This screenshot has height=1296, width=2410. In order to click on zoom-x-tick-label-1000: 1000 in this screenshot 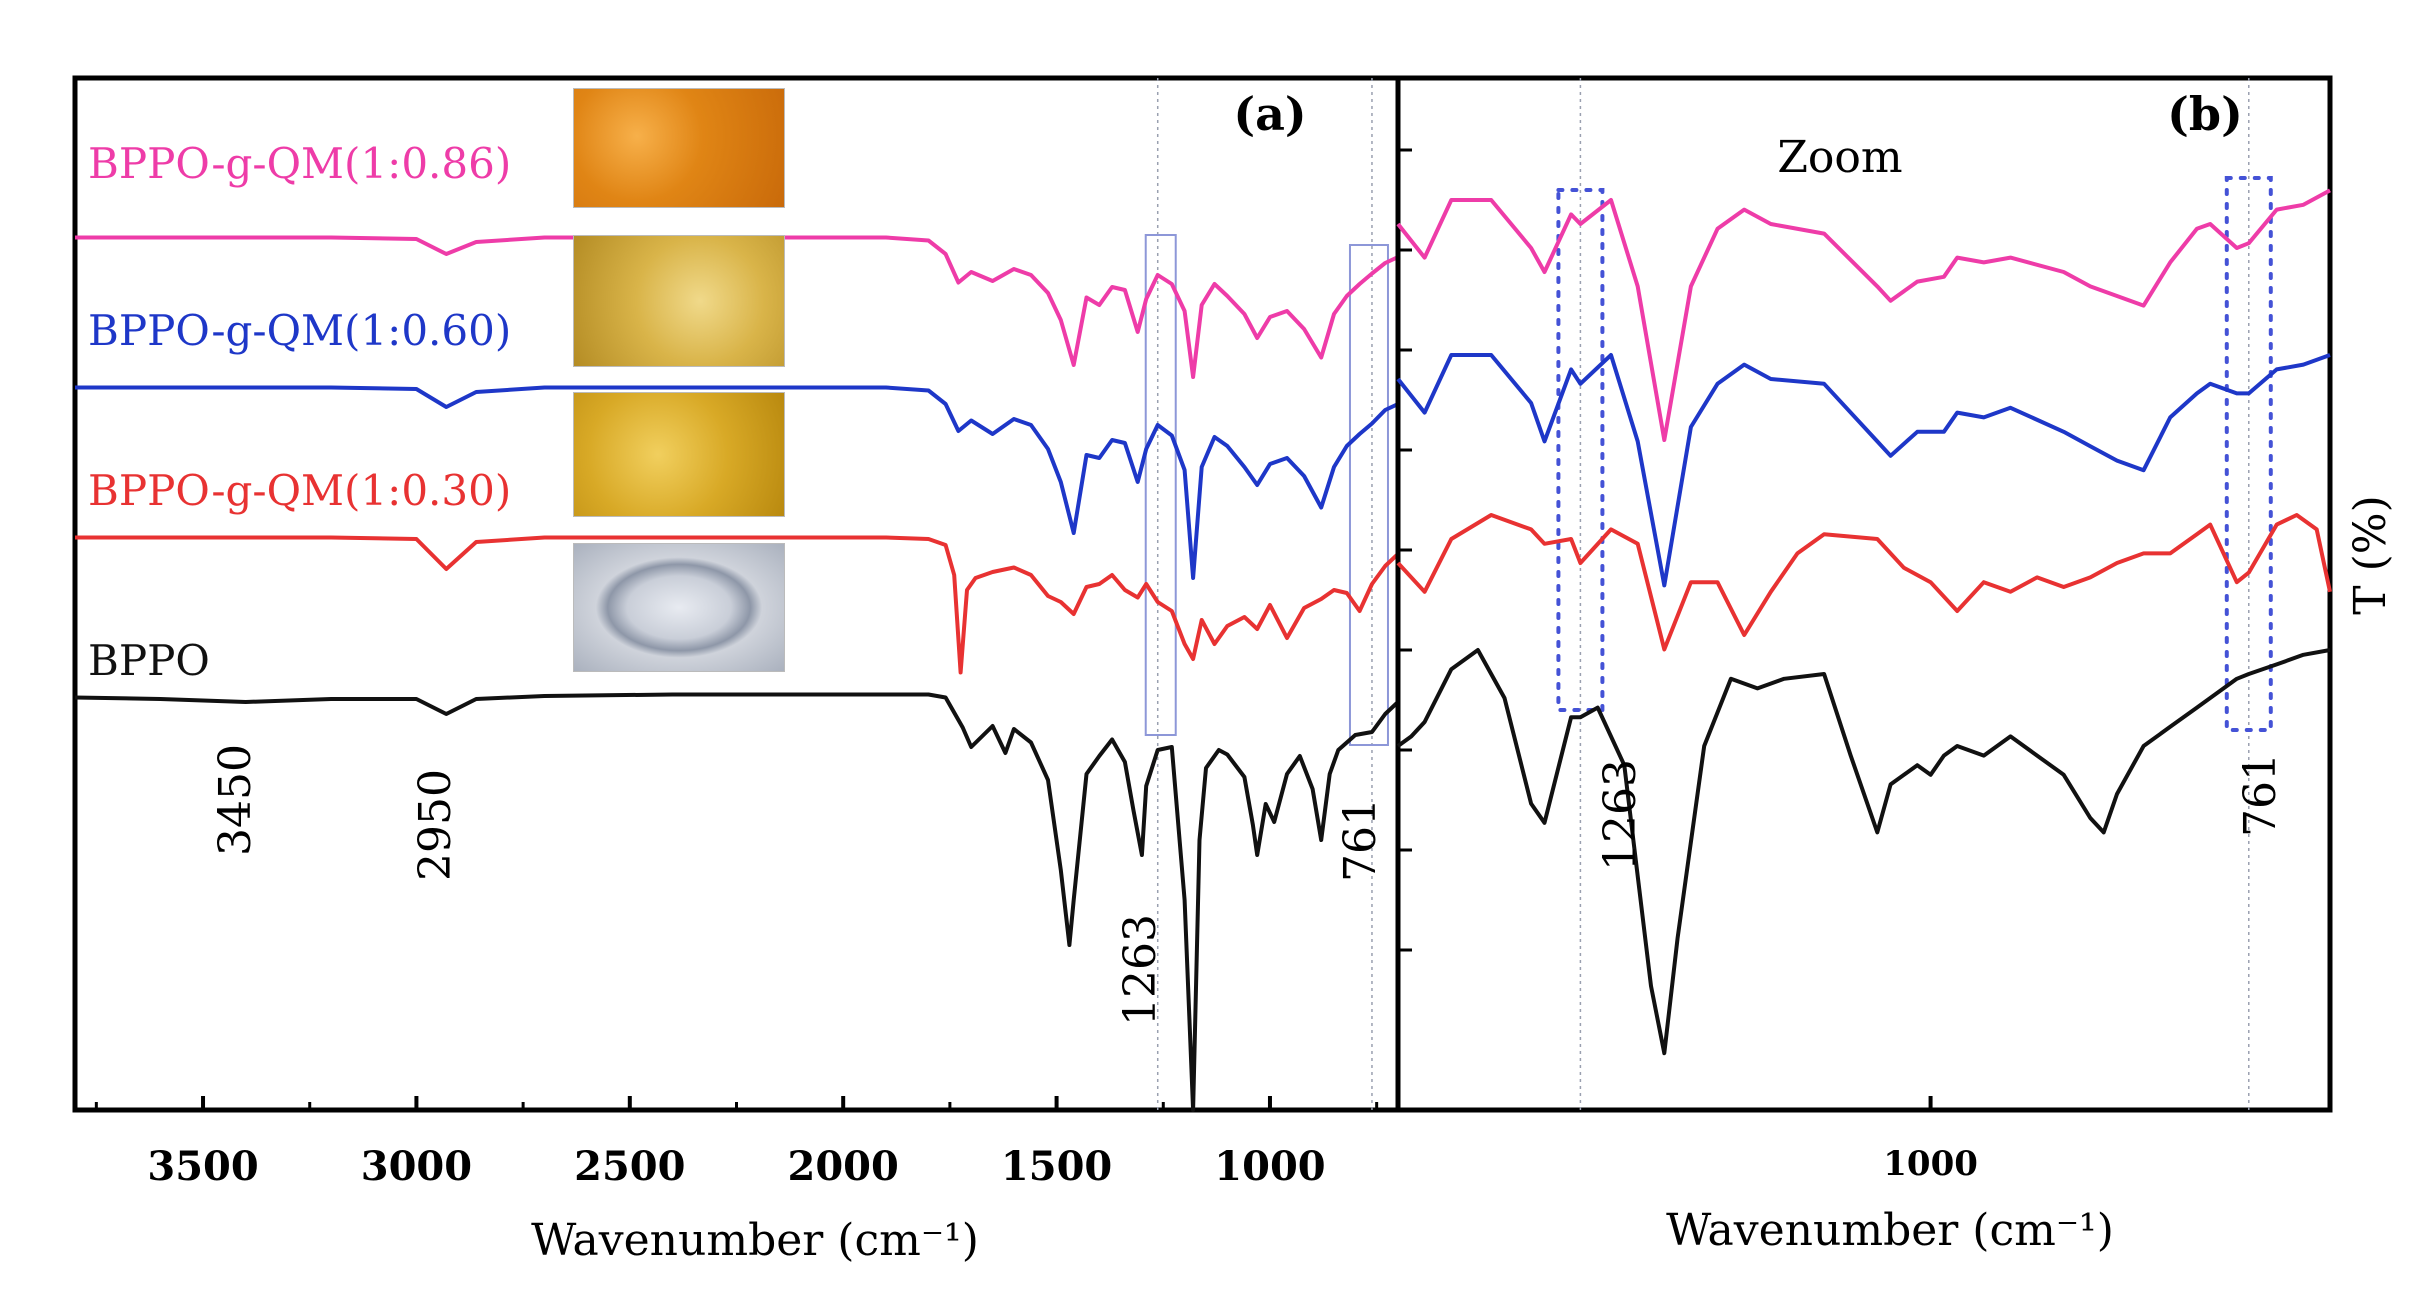, I will do `click(1930, 1164)`.